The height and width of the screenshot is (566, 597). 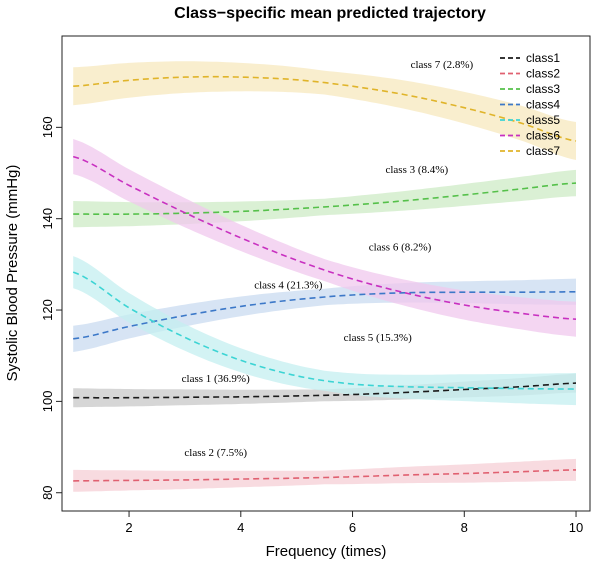 I want to click on class7-line, so click(x=325, y=108).